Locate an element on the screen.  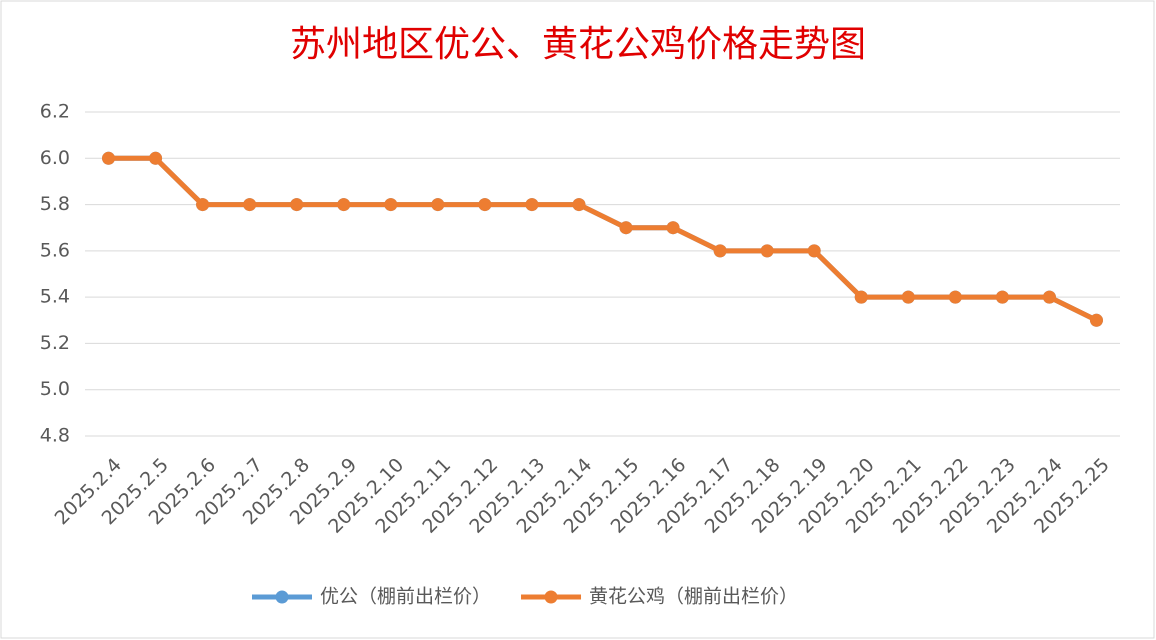
chart-title: 苏州地区优公、黄花公鸡价格走势图 is located at coordinates (578, 44).